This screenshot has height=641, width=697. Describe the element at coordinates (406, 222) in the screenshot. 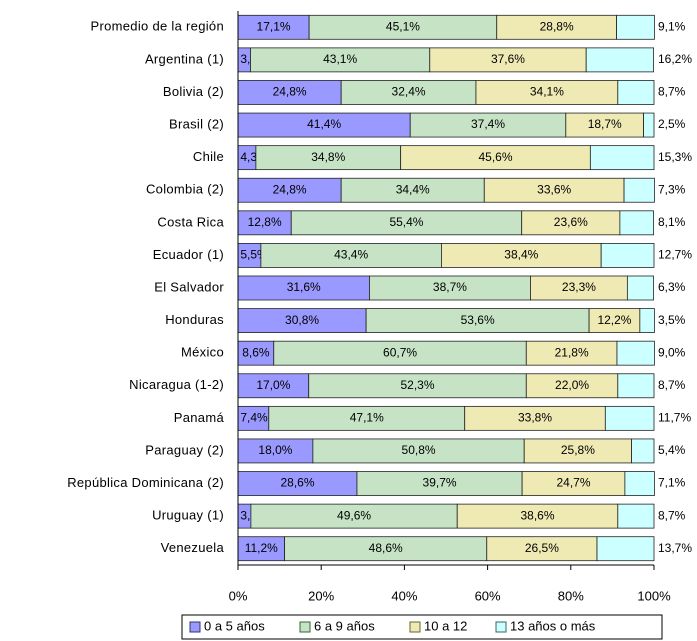

I see `data-label: 55,4%` at that location.